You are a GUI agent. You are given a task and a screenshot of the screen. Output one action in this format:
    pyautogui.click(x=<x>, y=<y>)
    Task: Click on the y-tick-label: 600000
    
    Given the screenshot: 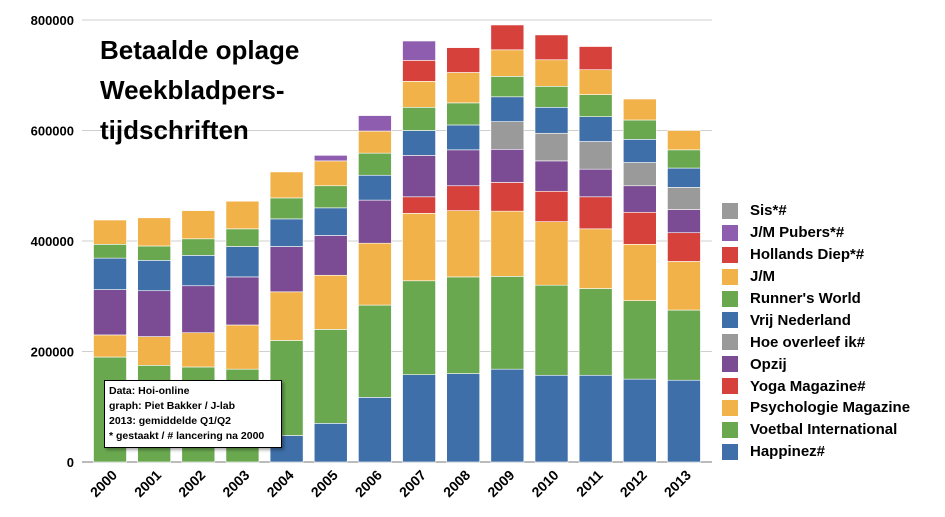 What is the action you would take?
    pyautogui.click(x=52, y=131)
    